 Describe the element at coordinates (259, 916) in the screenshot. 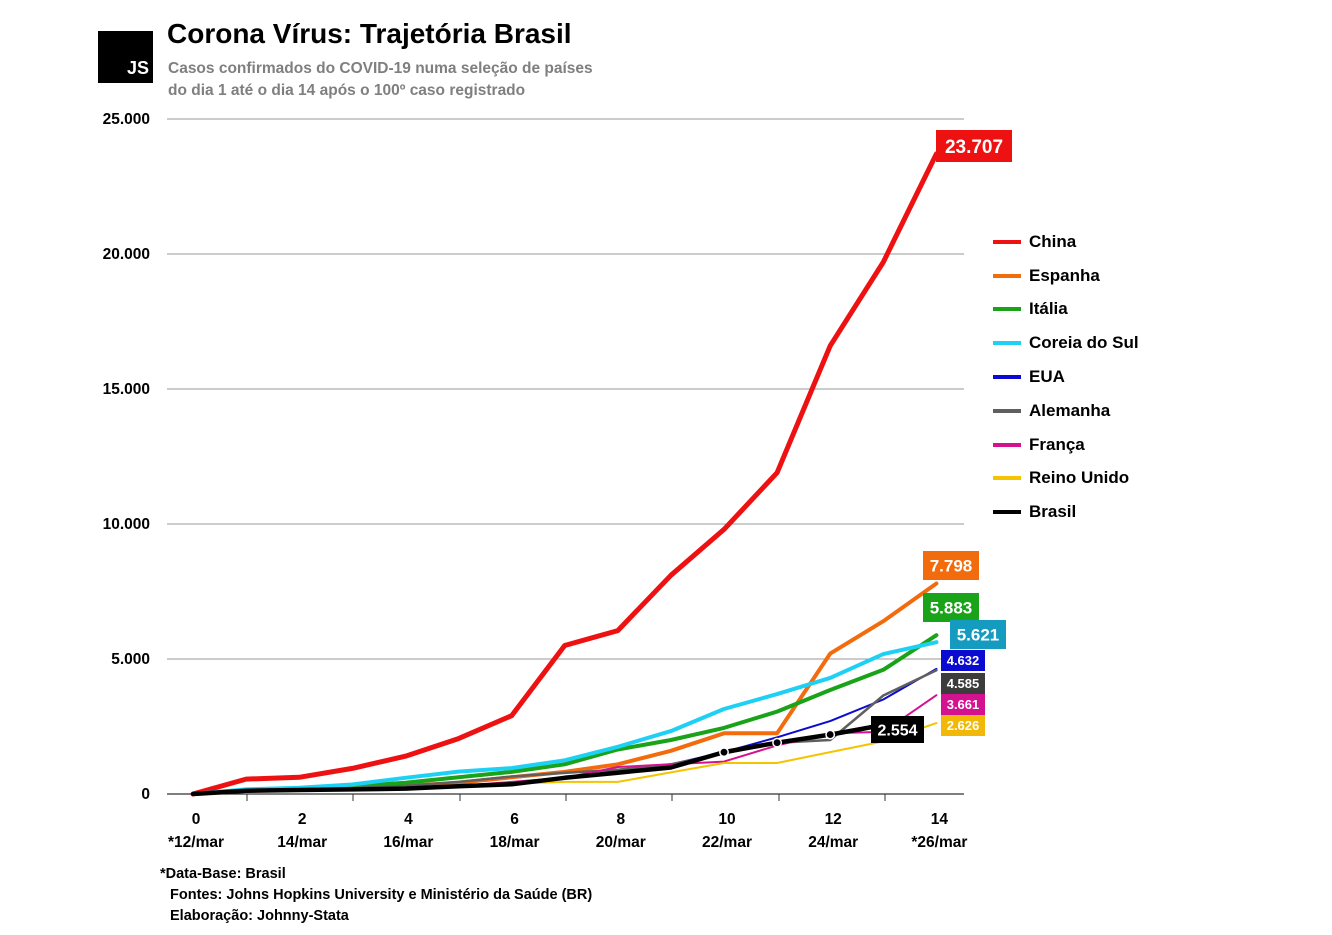

I see `author-note: Elaboração: Johnny-Stata` at that location.